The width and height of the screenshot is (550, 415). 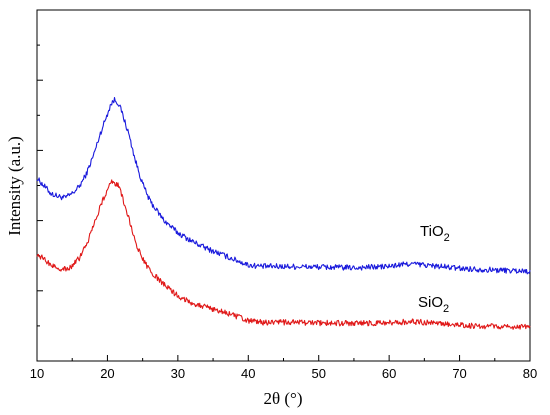 What do you see at coordinates (283, 368) in the screenshot?
I see `x-axis-ticks: 10 20 30 40 50 60 70 80` at bounding box center [283, 368].